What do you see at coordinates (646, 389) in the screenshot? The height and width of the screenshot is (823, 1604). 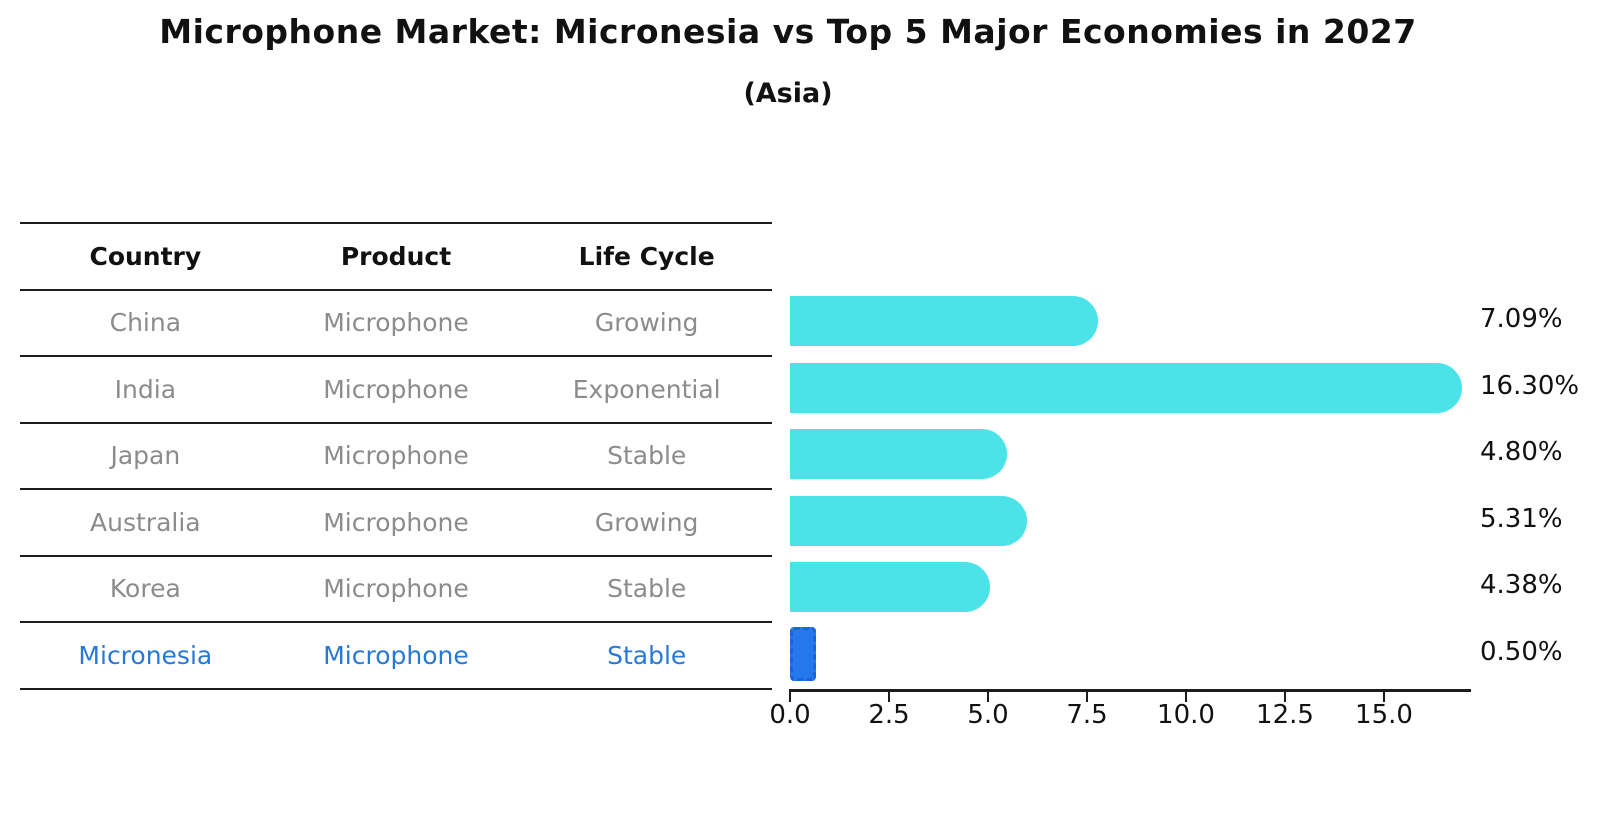 I see `cell-lifecycle: Exponential` at bounding box center [646, 389].